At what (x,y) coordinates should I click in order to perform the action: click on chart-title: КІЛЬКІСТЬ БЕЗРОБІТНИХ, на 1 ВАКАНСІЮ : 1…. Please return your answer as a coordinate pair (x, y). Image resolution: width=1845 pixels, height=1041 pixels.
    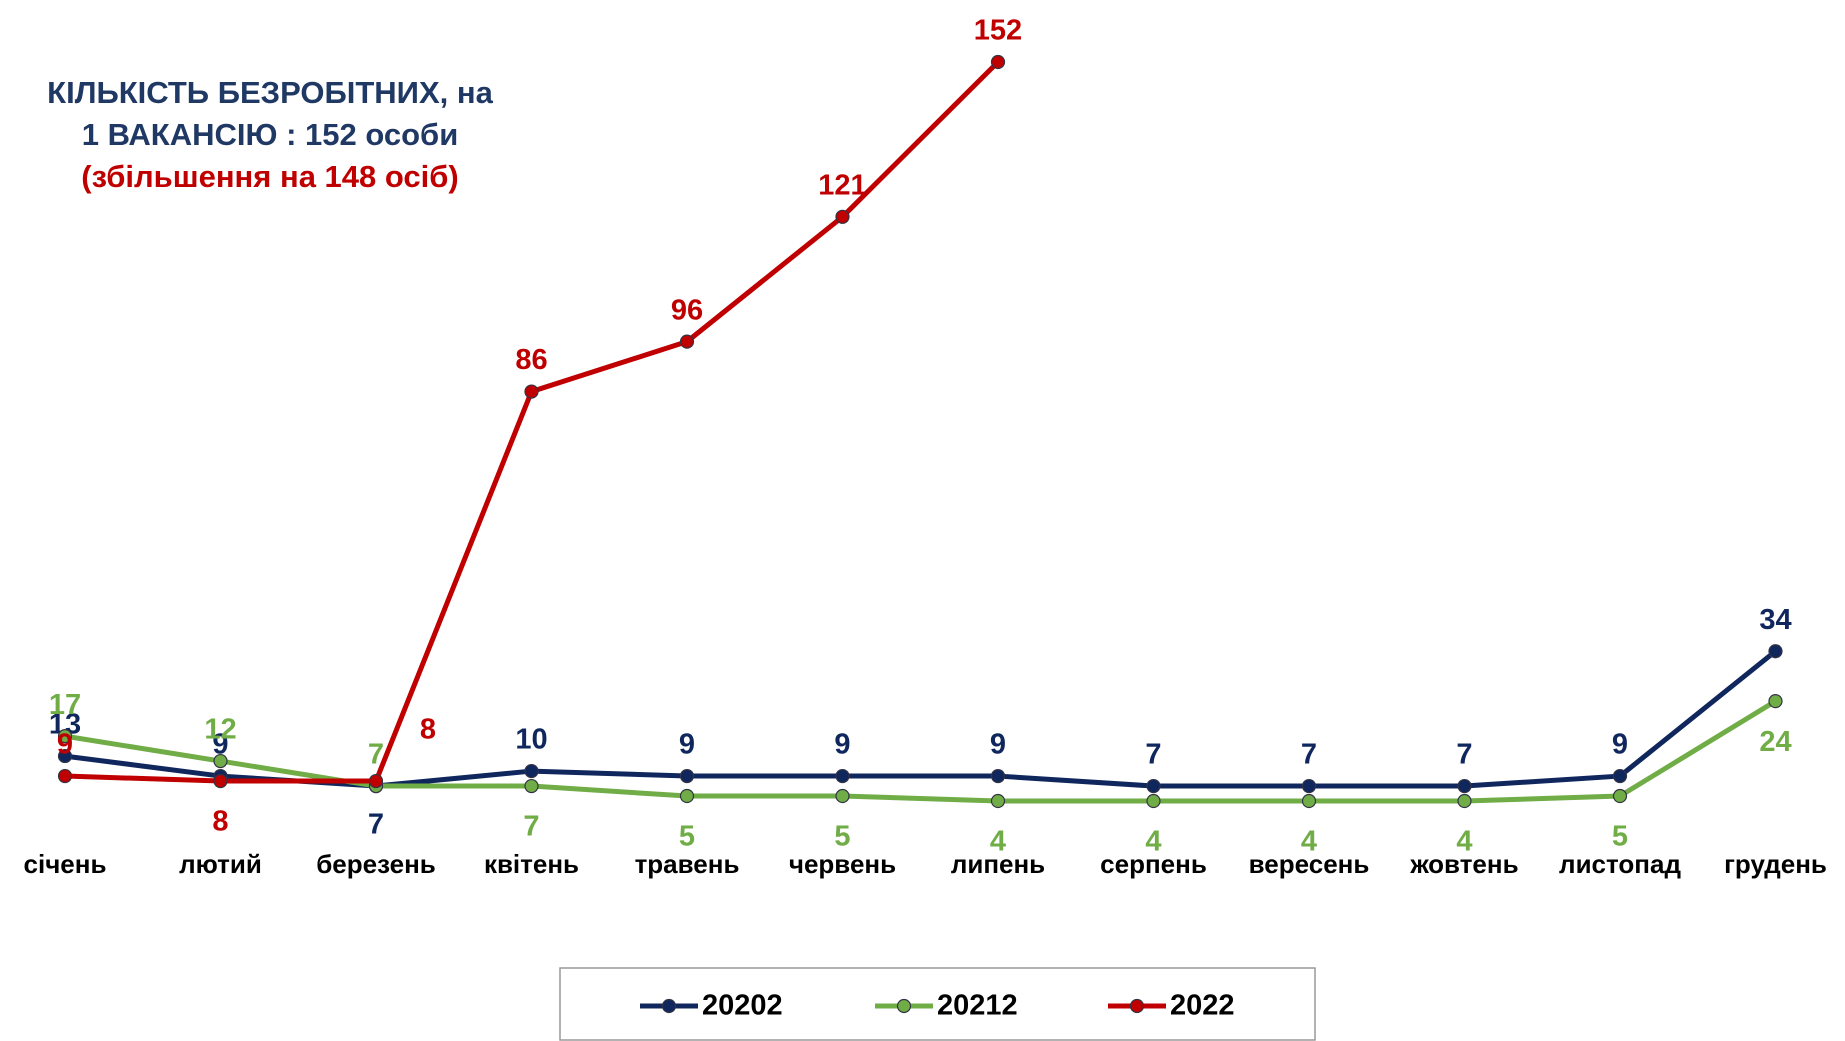
    Looking at the image, I should click on (270, 135).